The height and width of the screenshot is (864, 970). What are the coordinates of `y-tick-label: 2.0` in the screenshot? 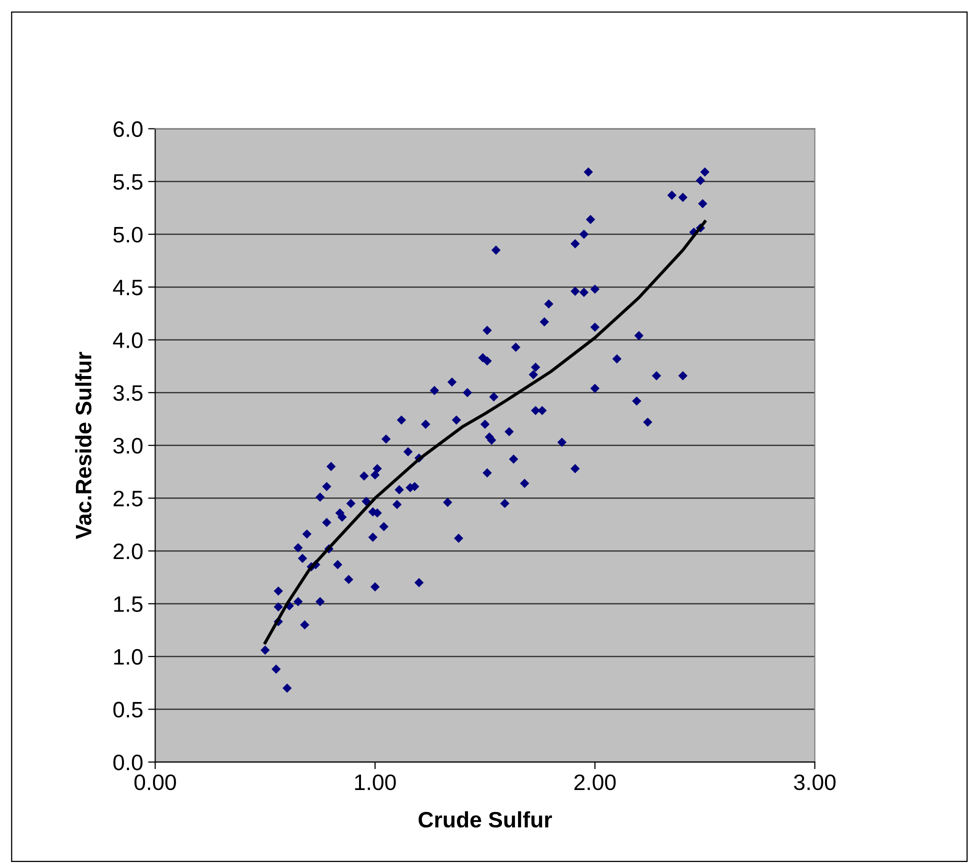 It's located at (128, 551).